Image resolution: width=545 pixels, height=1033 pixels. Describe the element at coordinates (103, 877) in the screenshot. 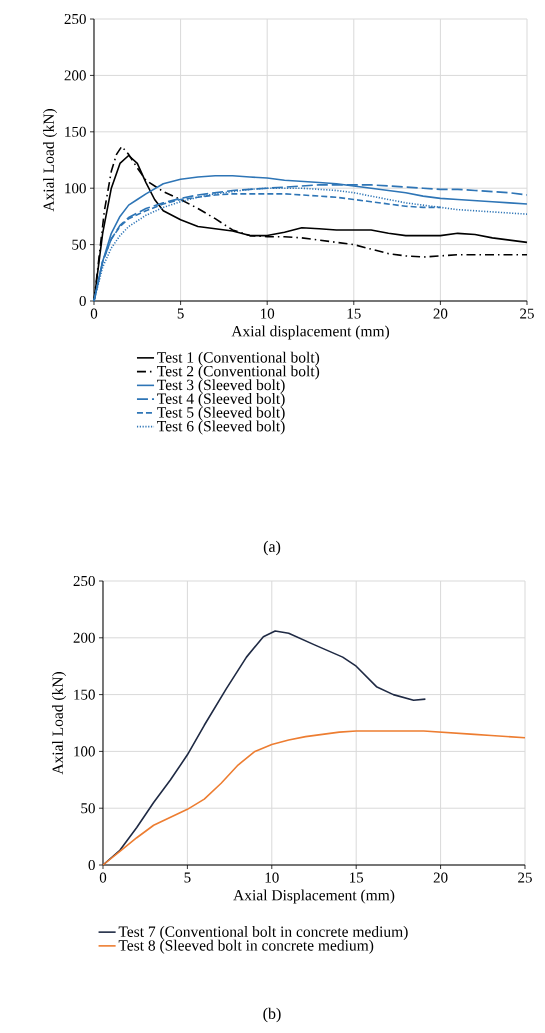

I see `x-tick-label: 0` at that location.